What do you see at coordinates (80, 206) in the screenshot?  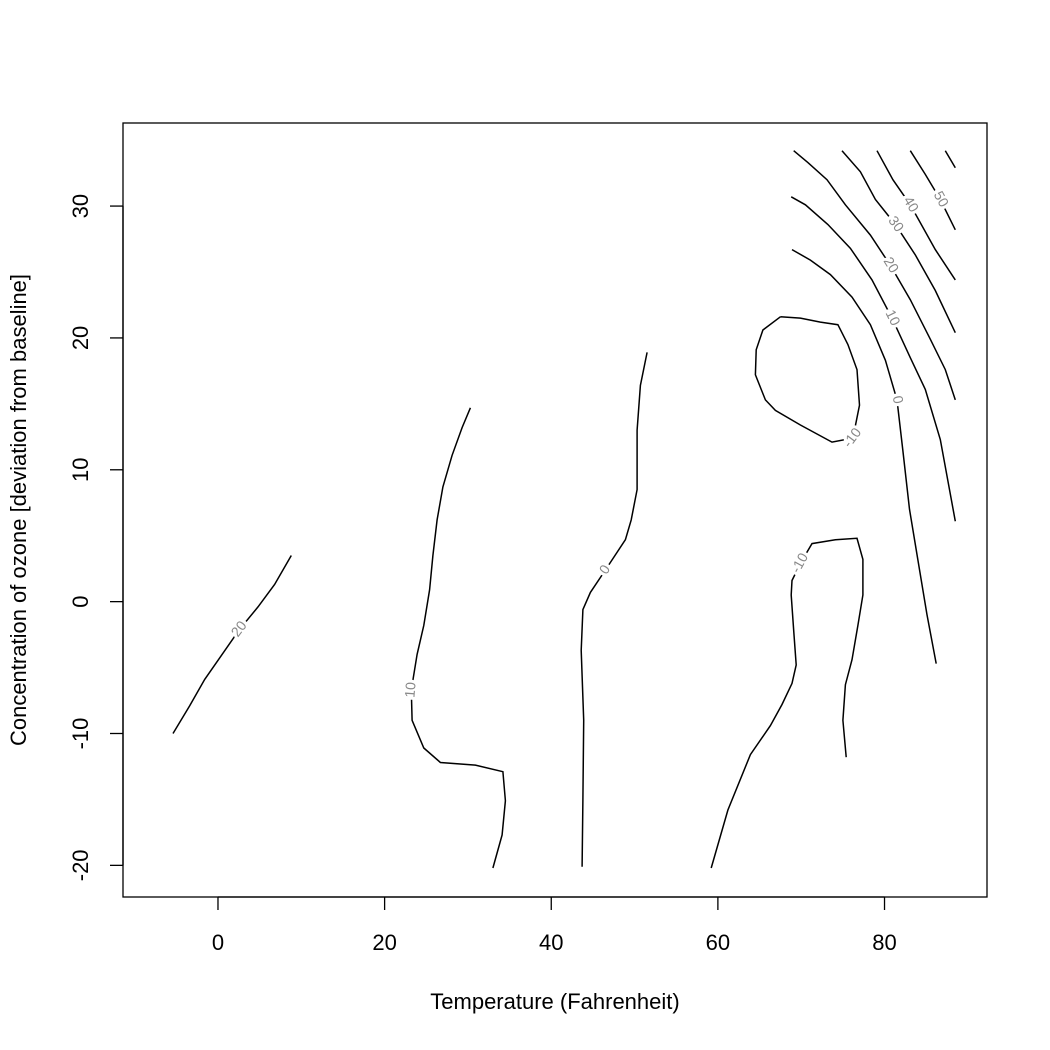 I see `y-tick-label: 30` at bounding box center [80, 206].